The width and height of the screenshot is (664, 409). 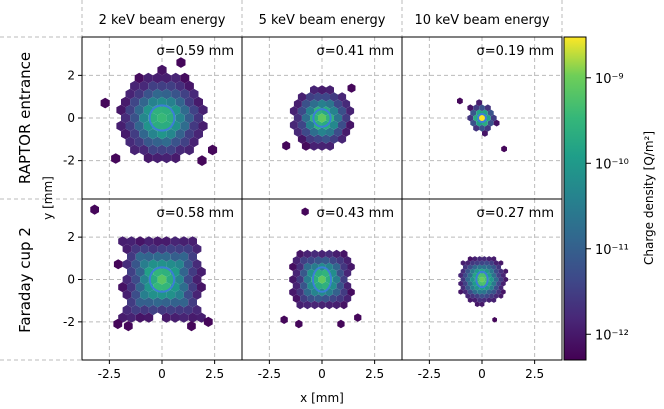 I want to click on x-tick-label: 2.5, so click(x=214, y=374).